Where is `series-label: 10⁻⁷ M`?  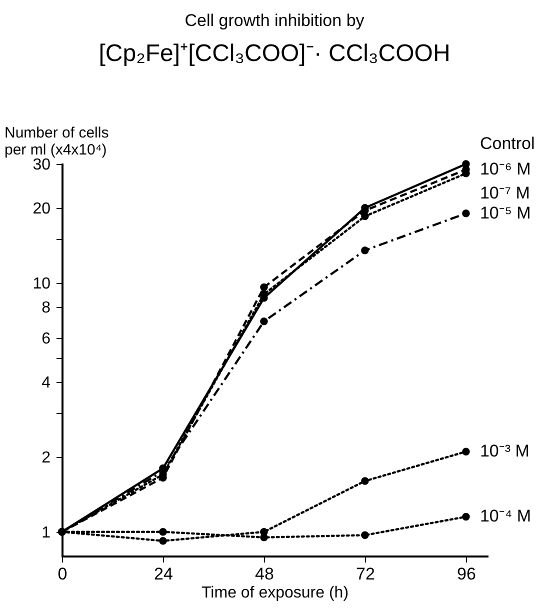 series-label: 10⁻⁷ M is located at coordinates (505, 192).